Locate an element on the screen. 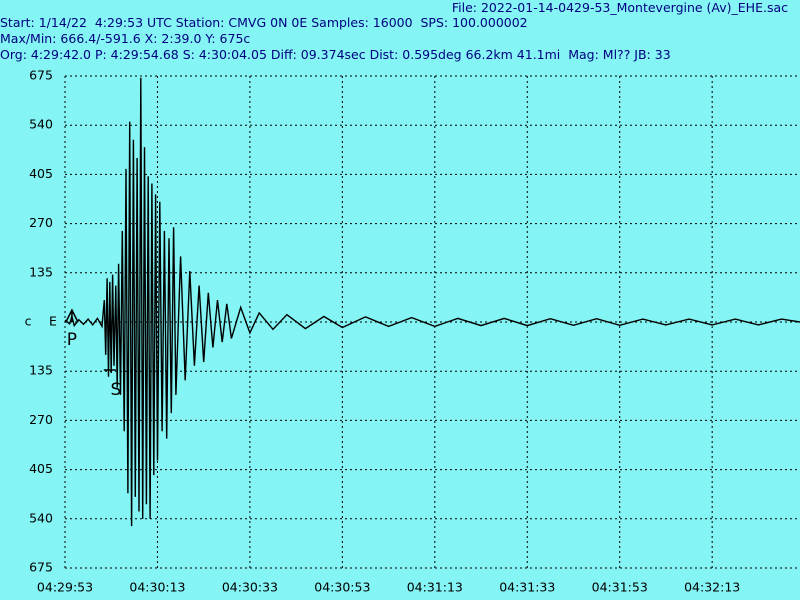  x-tick-label: 04:31:33 is located at coordinates (527, 587).